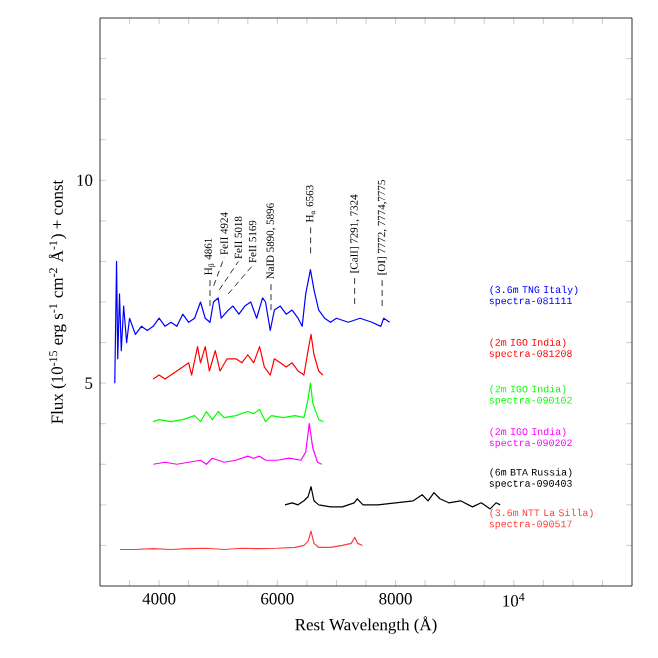 The image size is (658, 658). What do you see at coordinates (85, 180) in the screenshot?
I see `y-tick-label: 10` at bounding box center [85, 180].